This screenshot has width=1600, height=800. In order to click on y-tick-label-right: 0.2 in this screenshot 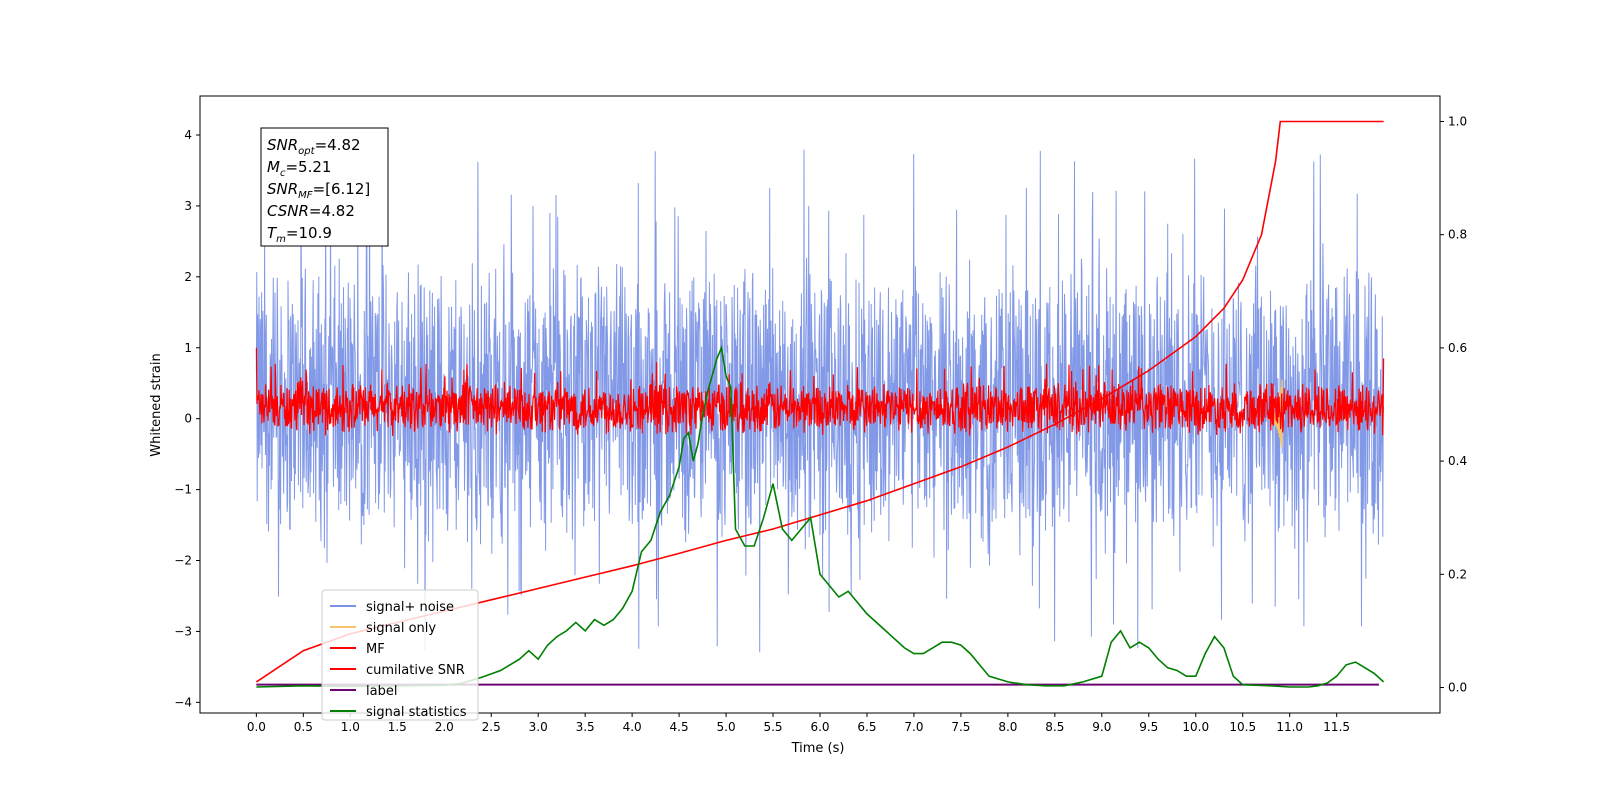, I will do `click(1457, 574)`.